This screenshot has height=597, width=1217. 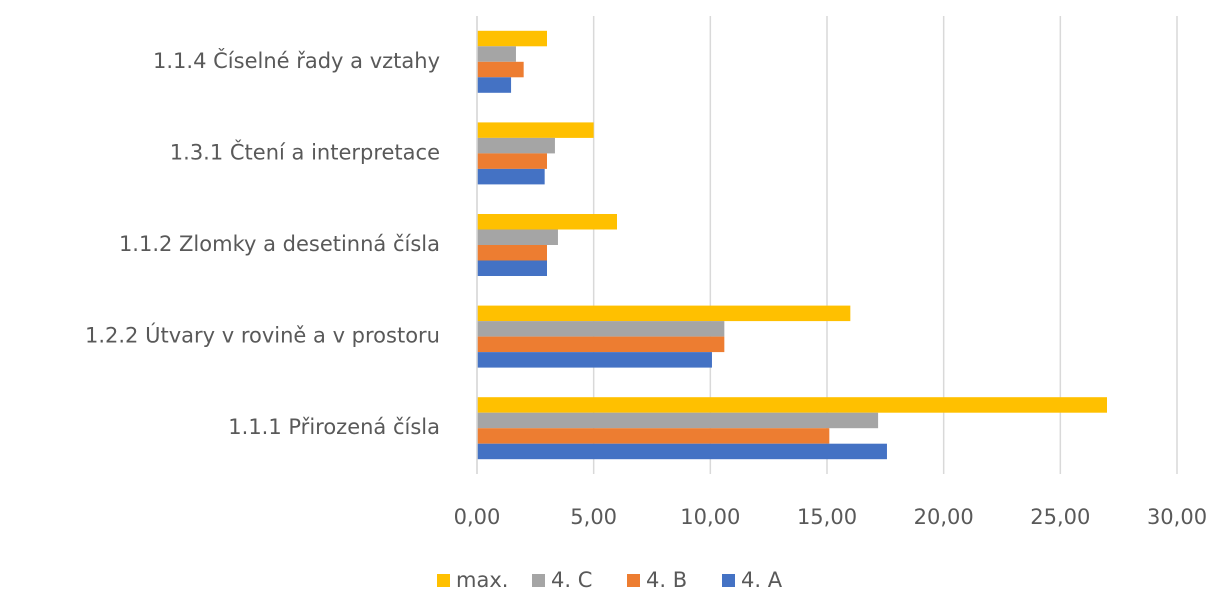 I want to click on x-tick-label: 25,00, so click(x=1060, y=517).